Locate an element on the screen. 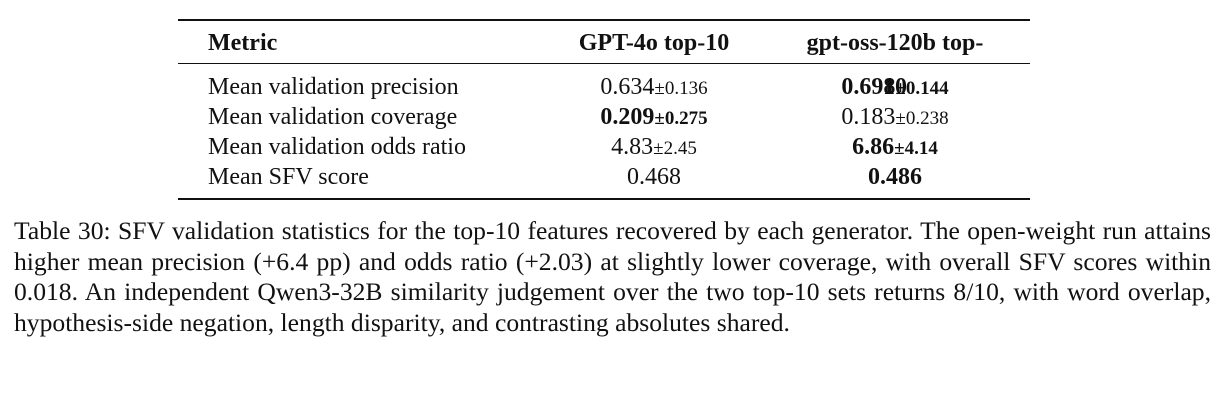  header-cell: GPT-4o top-10 is located at coordinates (654, 43).